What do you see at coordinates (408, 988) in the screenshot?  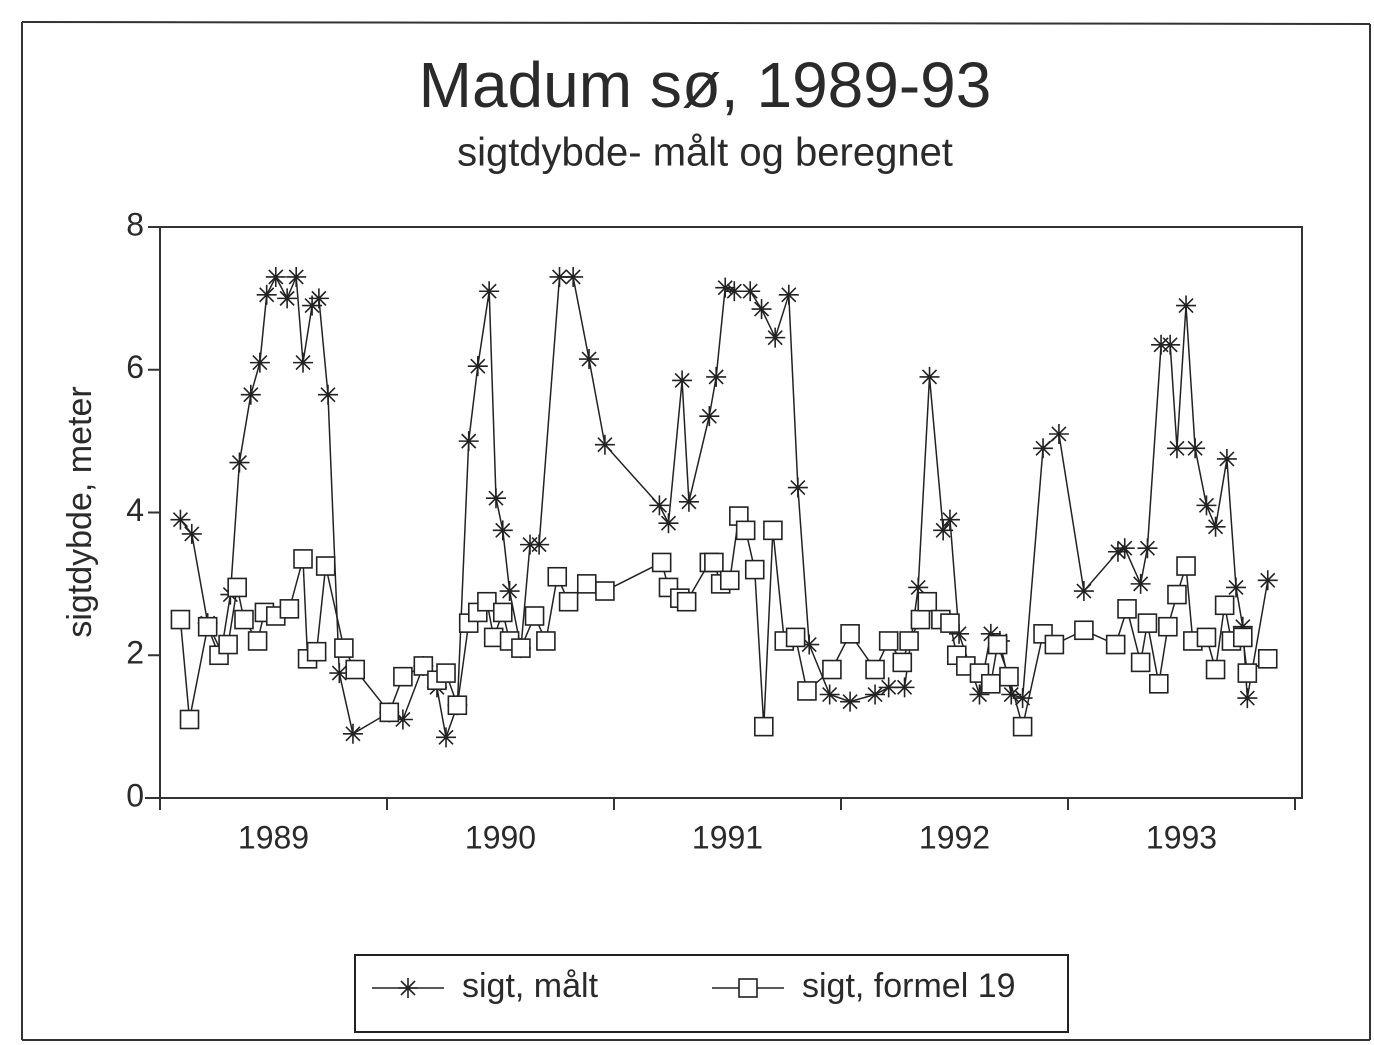 I see `legend-marker` at bounding box center [408, 988].